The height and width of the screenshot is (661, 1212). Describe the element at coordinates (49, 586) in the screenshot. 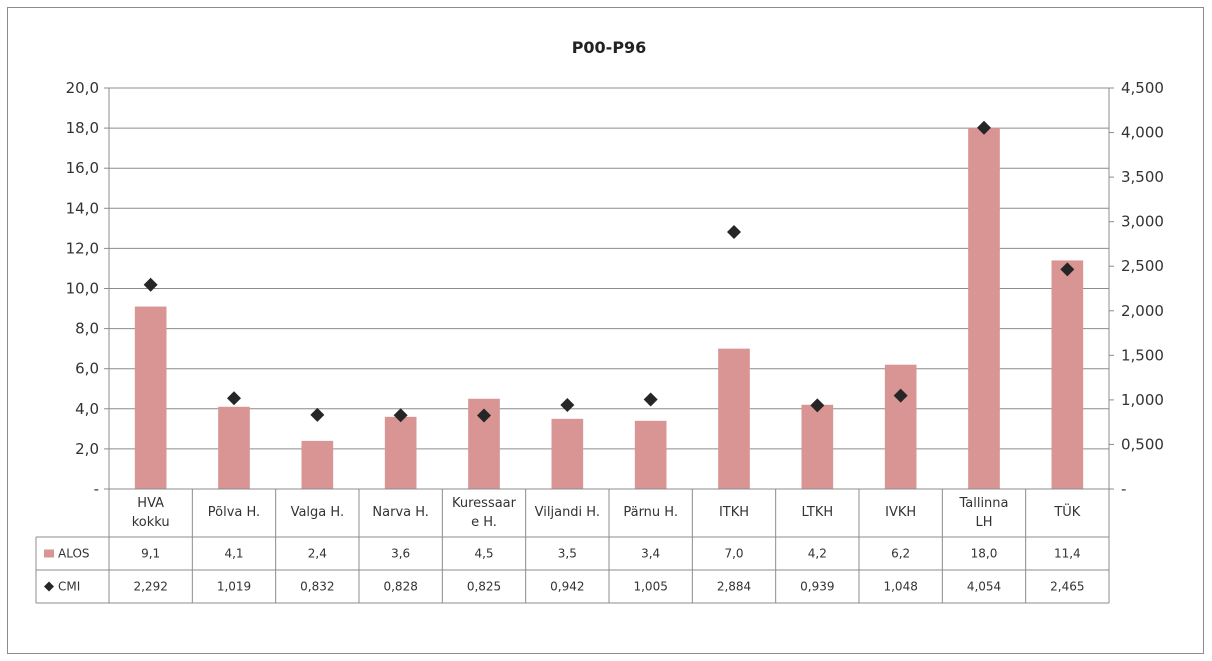

I see `legend-key-cmi` at that location.